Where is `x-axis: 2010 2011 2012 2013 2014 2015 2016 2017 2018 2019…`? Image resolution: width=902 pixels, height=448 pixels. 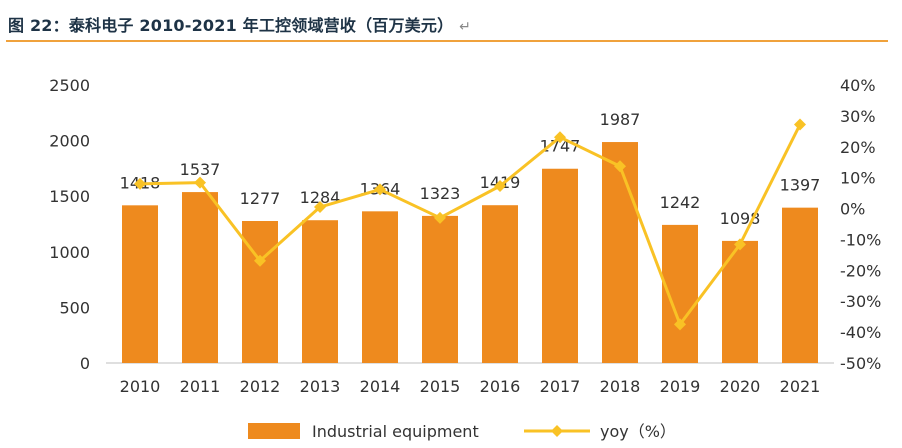 x-axis: 2010 2011 2012 2013 2014 2015 2016 2017 2018 2019… is located at coordinates (470, 379).